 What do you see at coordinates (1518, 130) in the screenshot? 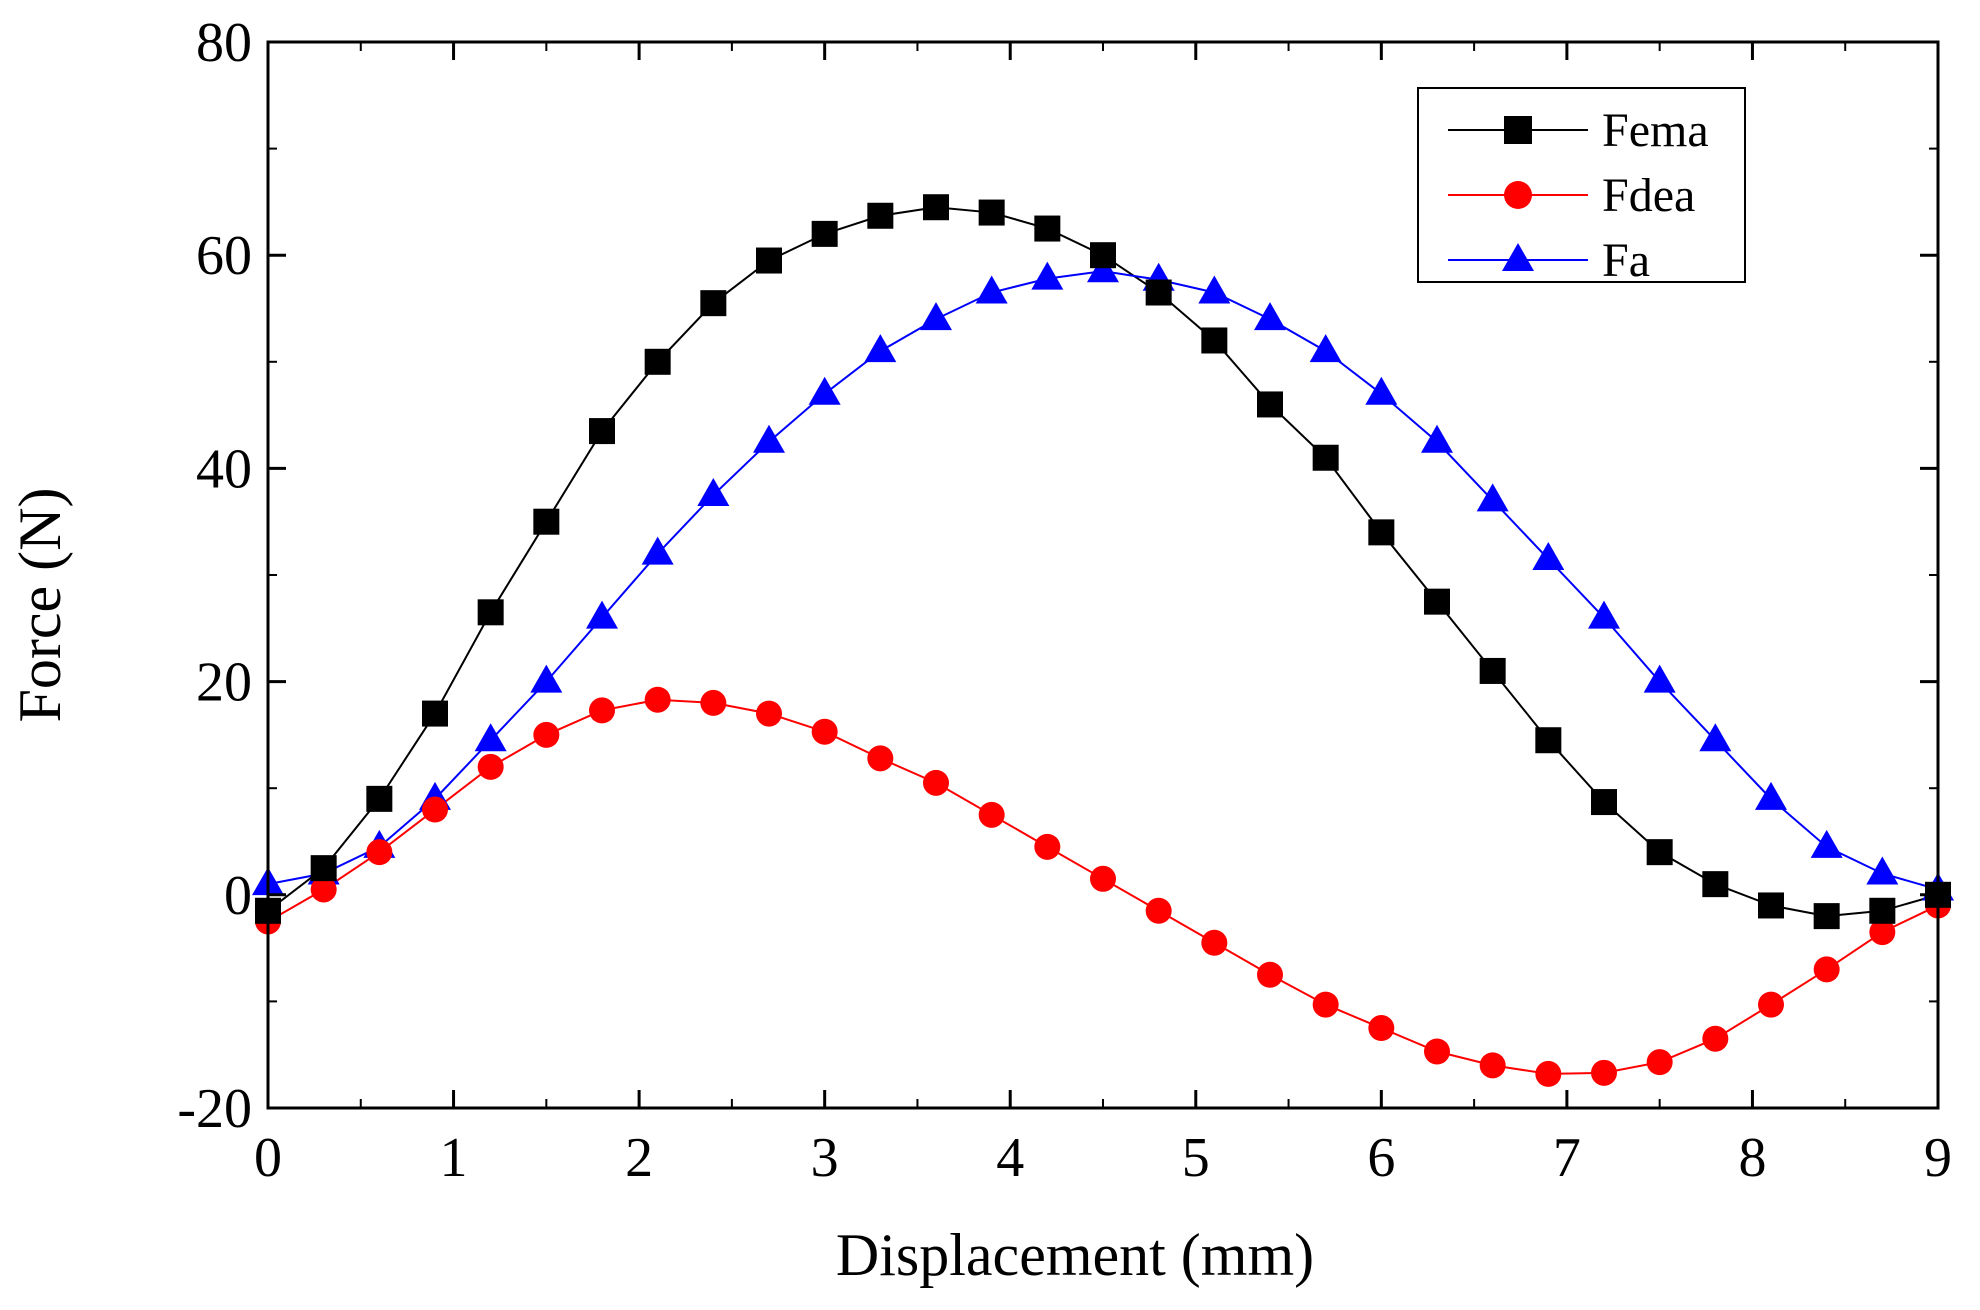
I see `legend-marker-fema` at bounding box center [1518, 130].